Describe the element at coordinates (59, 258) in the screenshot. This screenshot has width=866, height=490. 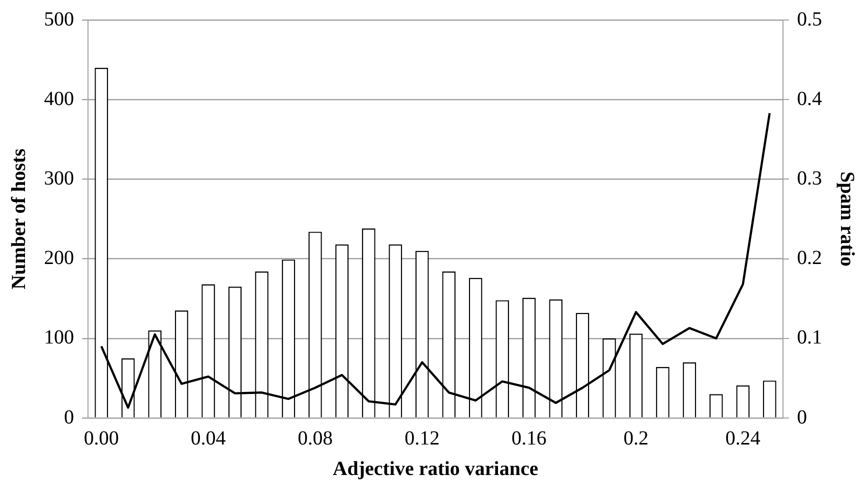
I see `y-tick-label: 200` at that location.